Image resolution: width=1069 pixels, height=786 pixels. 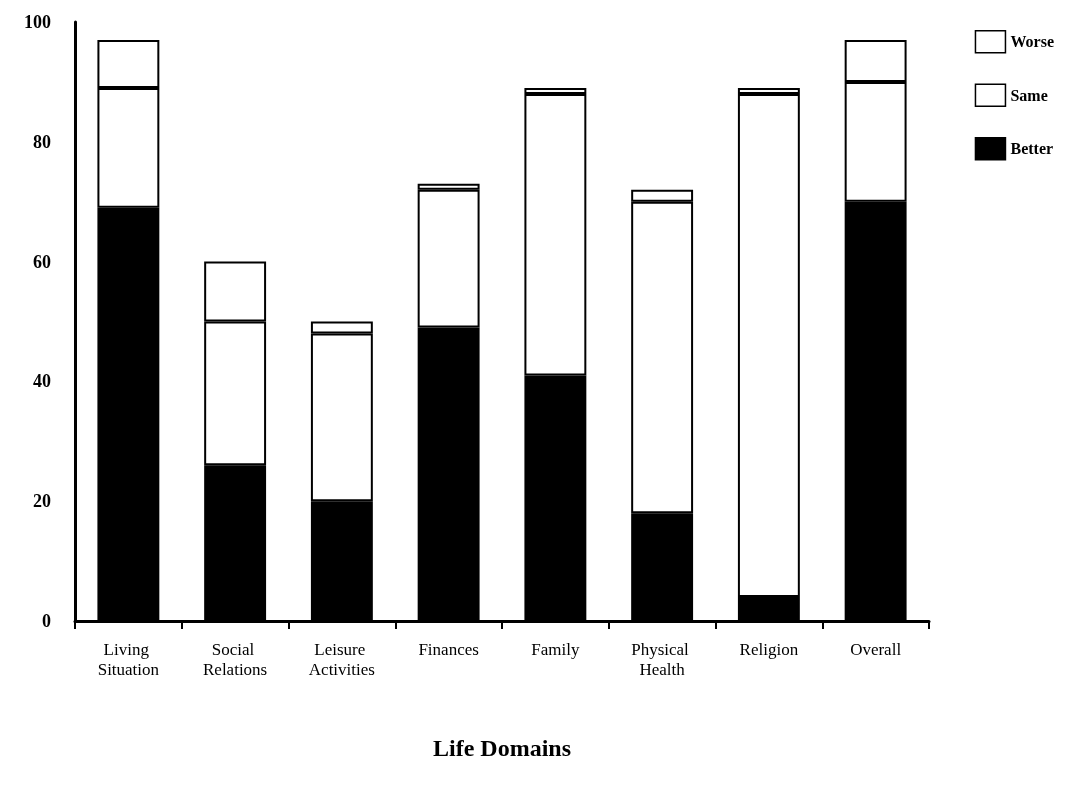 I want to click on y-tick-label: 20, so click(x=42, y=501).